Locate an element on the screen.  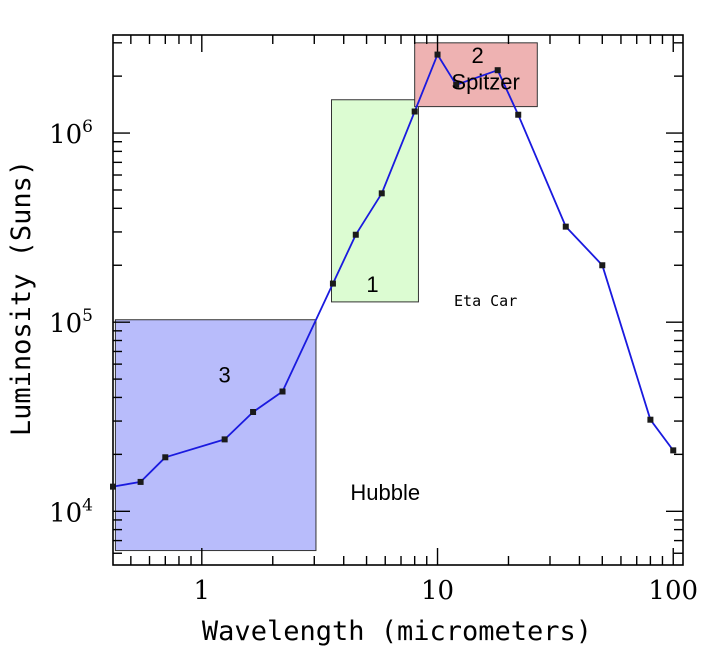
region-3-box is located at coordinates (215, 435).